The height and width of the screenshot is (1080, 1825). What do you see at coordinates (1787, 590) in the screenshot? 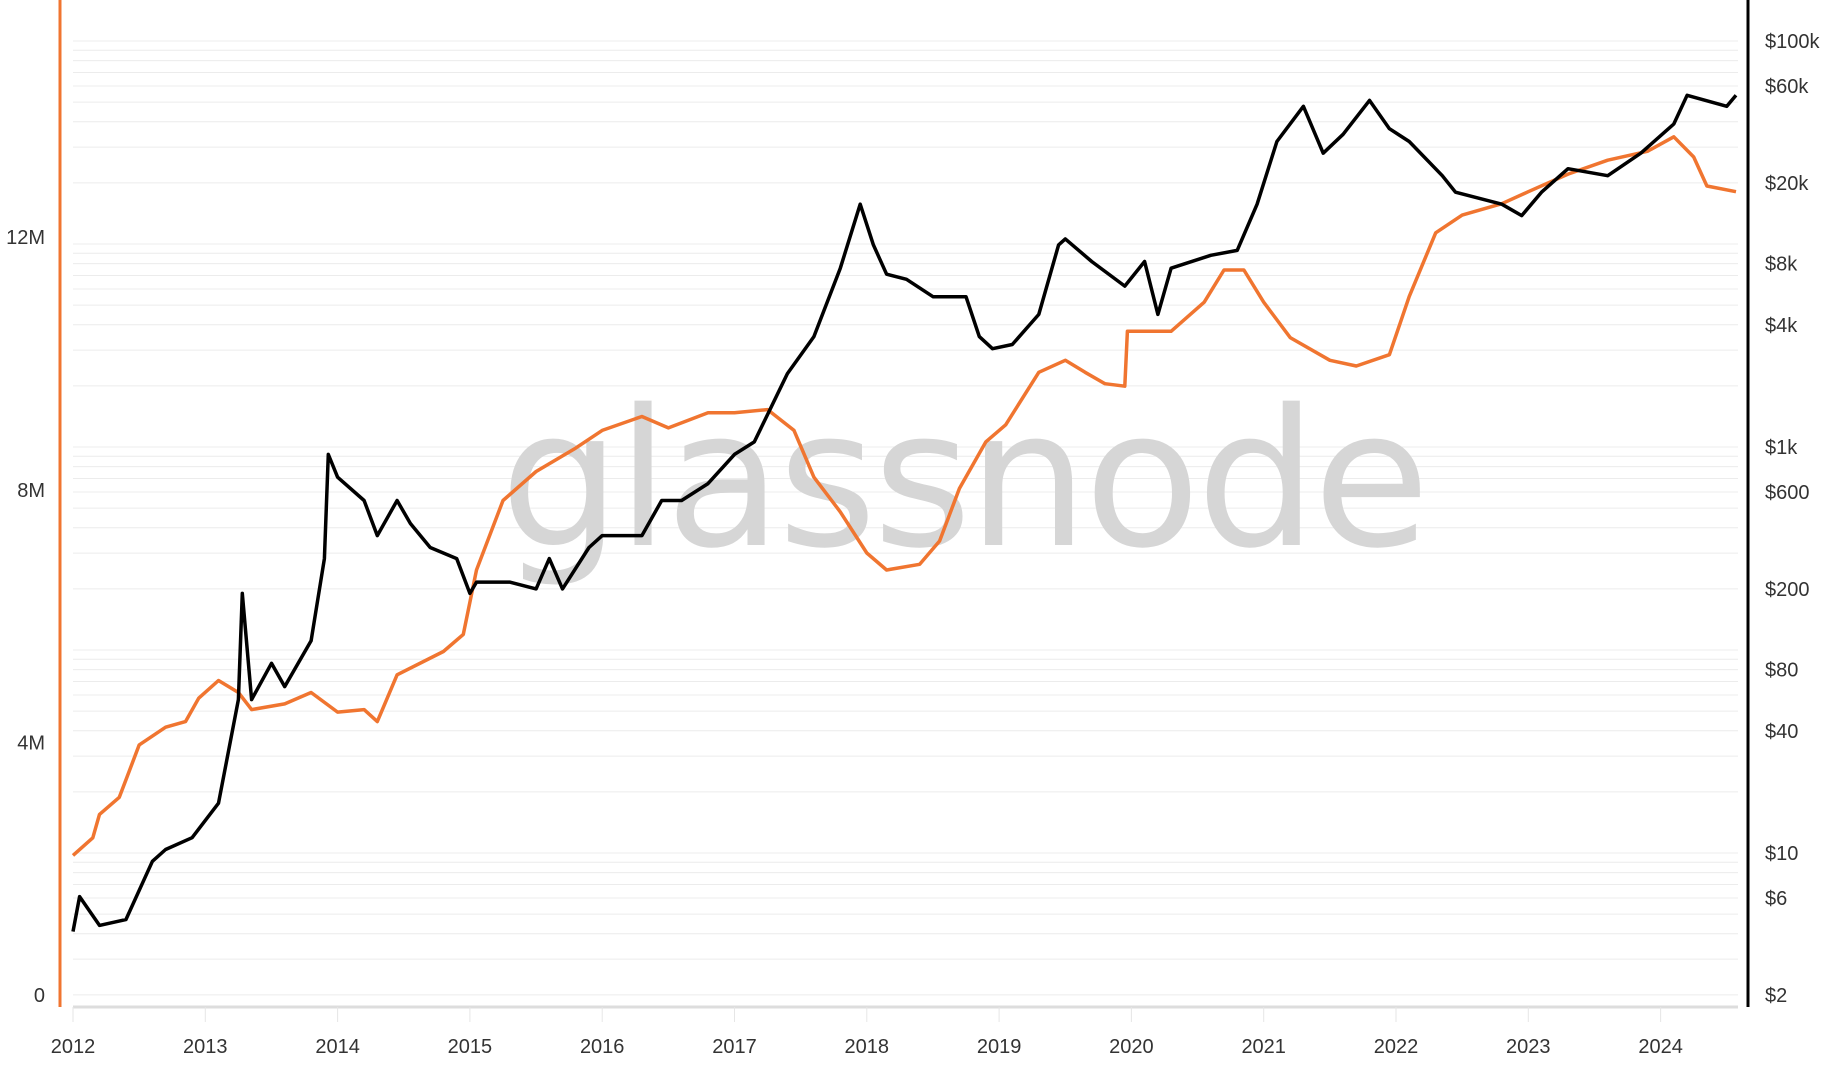
I see `right-tick-label: $200` at bounding box center [1787, 590].